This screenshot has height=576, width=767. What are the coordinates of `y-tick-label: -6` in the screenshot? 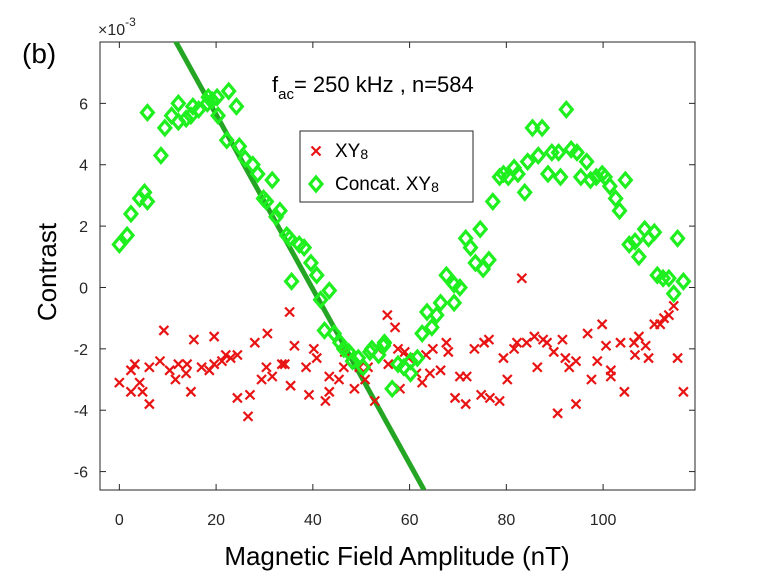 It's located at (81, 473).